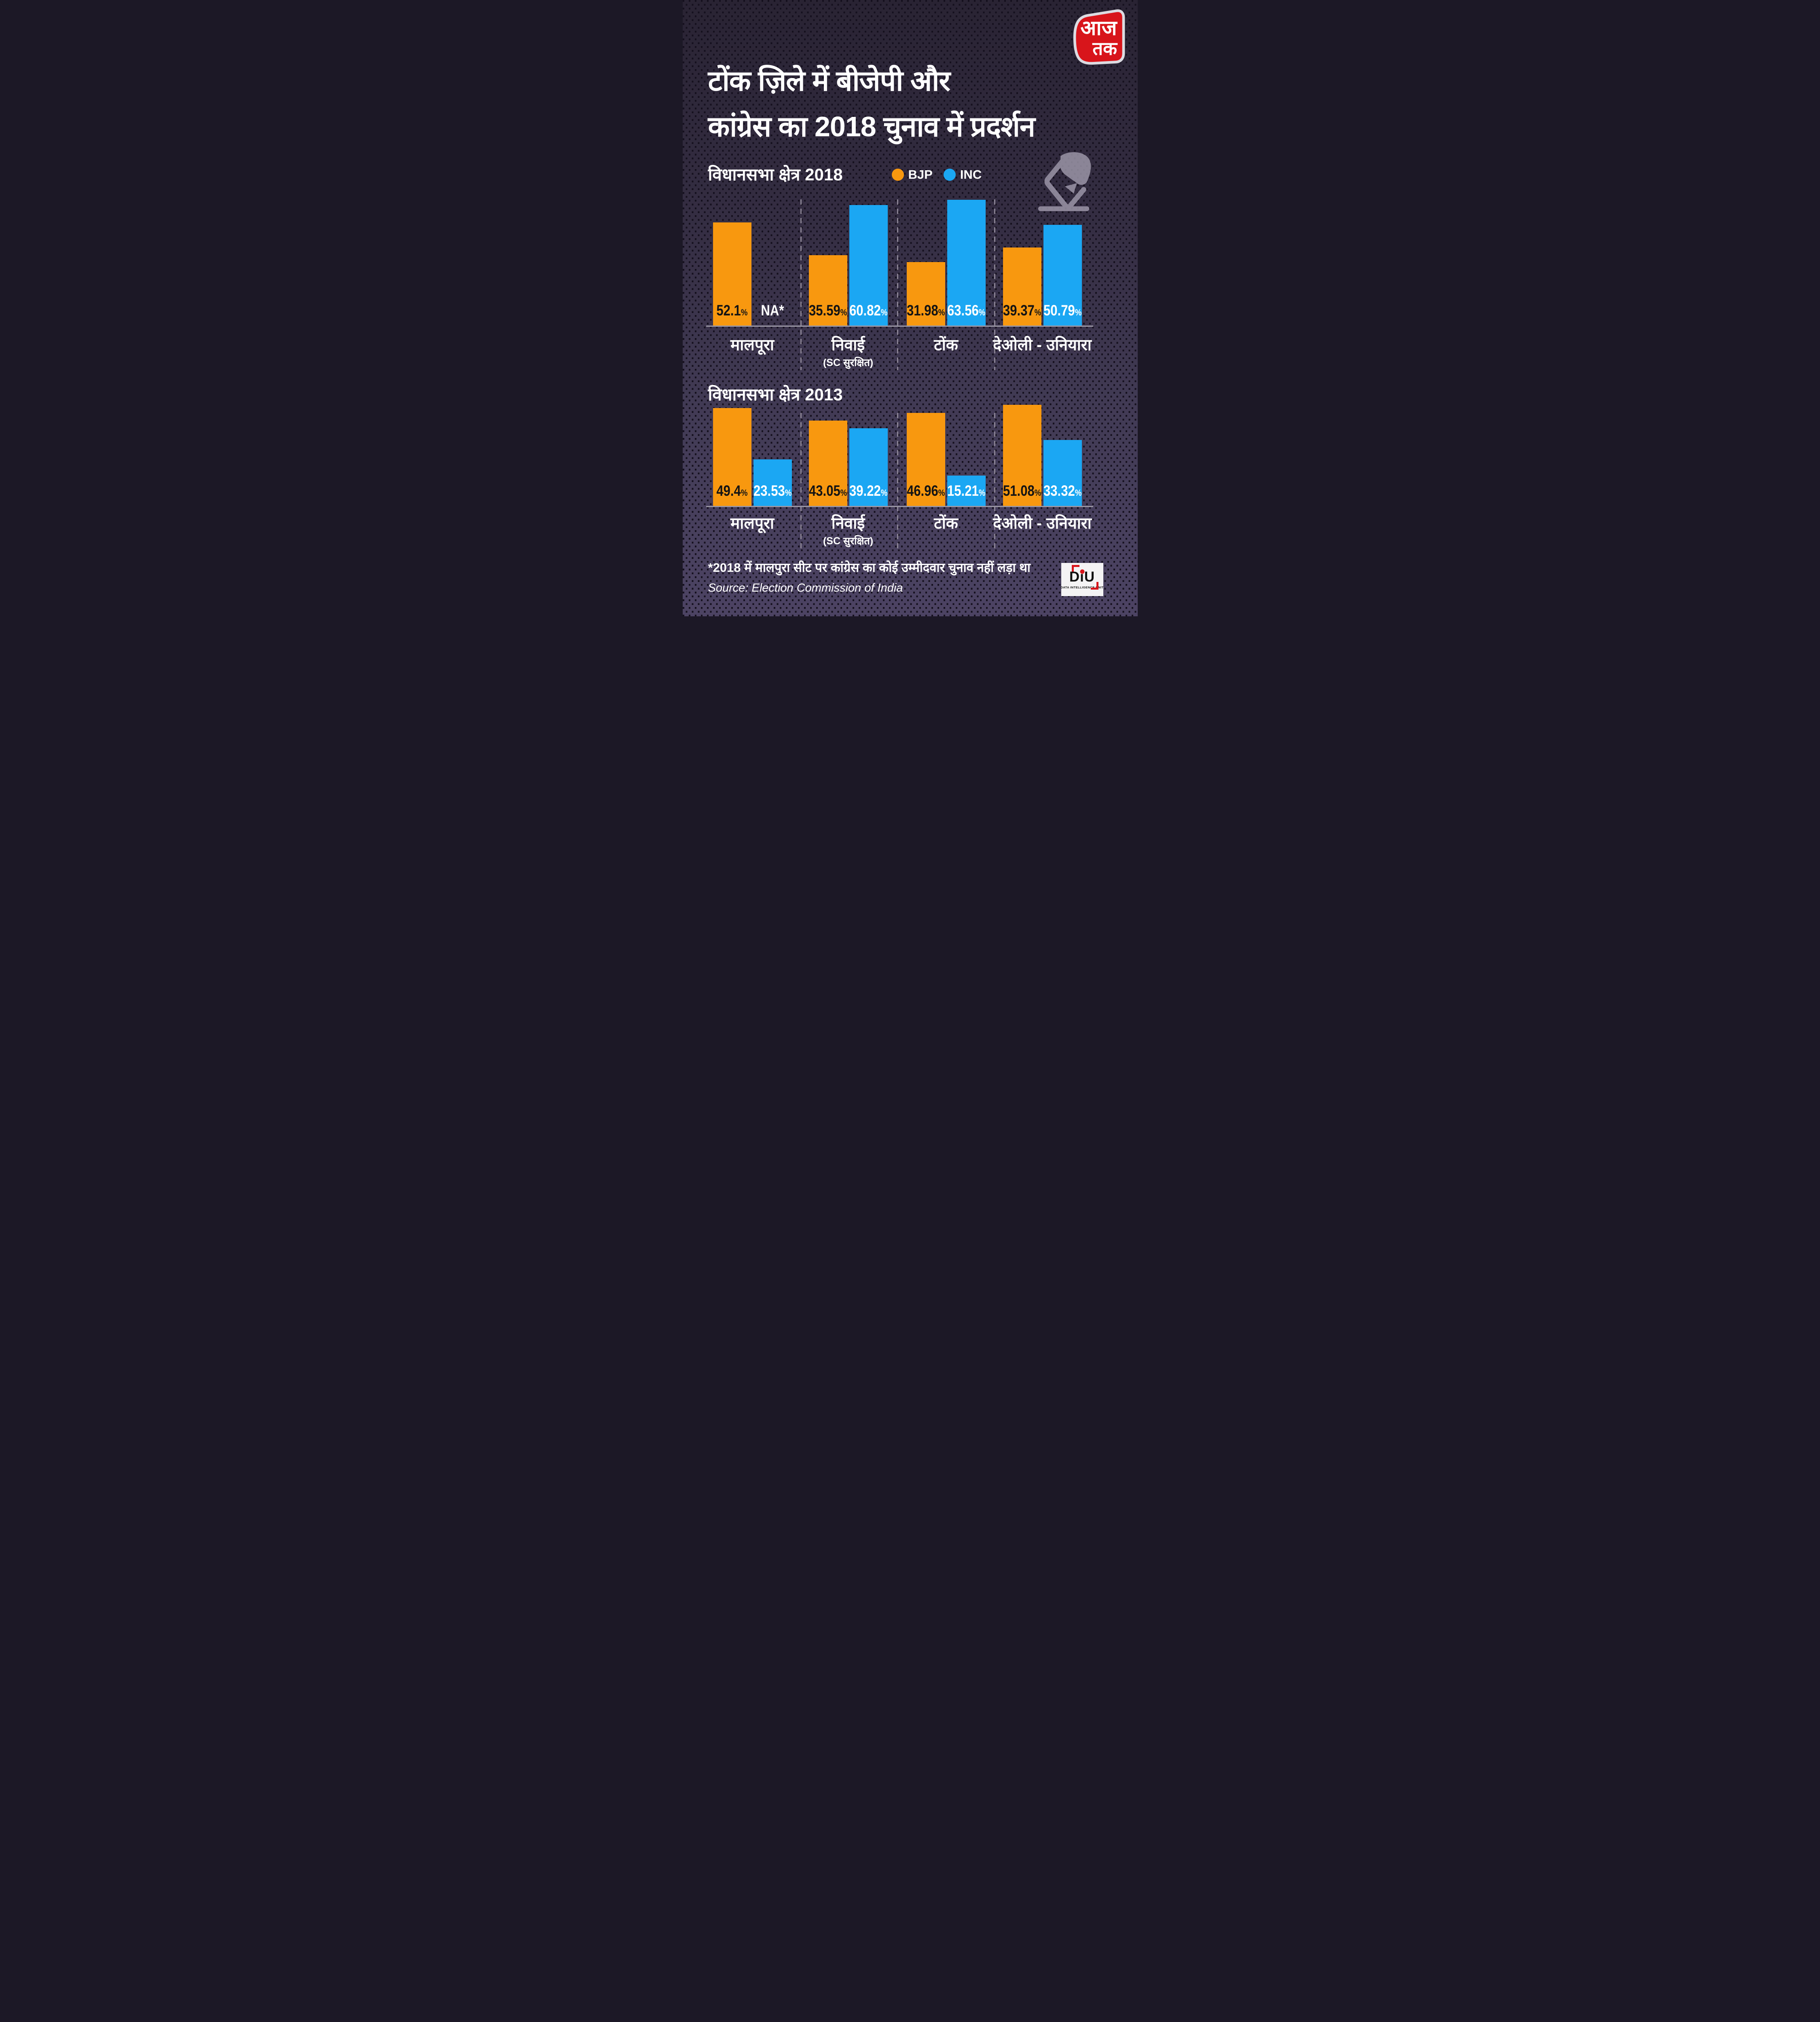 The image size is (1820, 2022). What do you see at coordinates (1059, 490) in the screenshot?
I see `bar-value-number: 33.32` at bounding box center [1059, 490].